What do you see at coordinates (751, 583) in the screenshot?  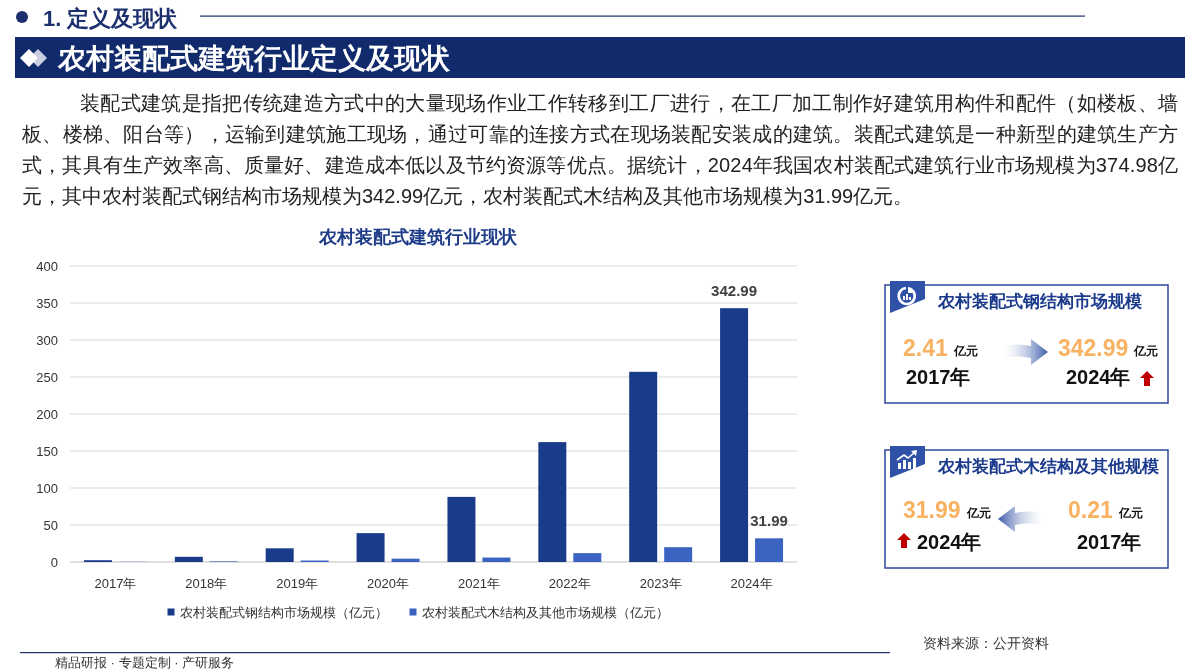 I see `x-tick-label: 2024年` at bounding box center [751, 583].